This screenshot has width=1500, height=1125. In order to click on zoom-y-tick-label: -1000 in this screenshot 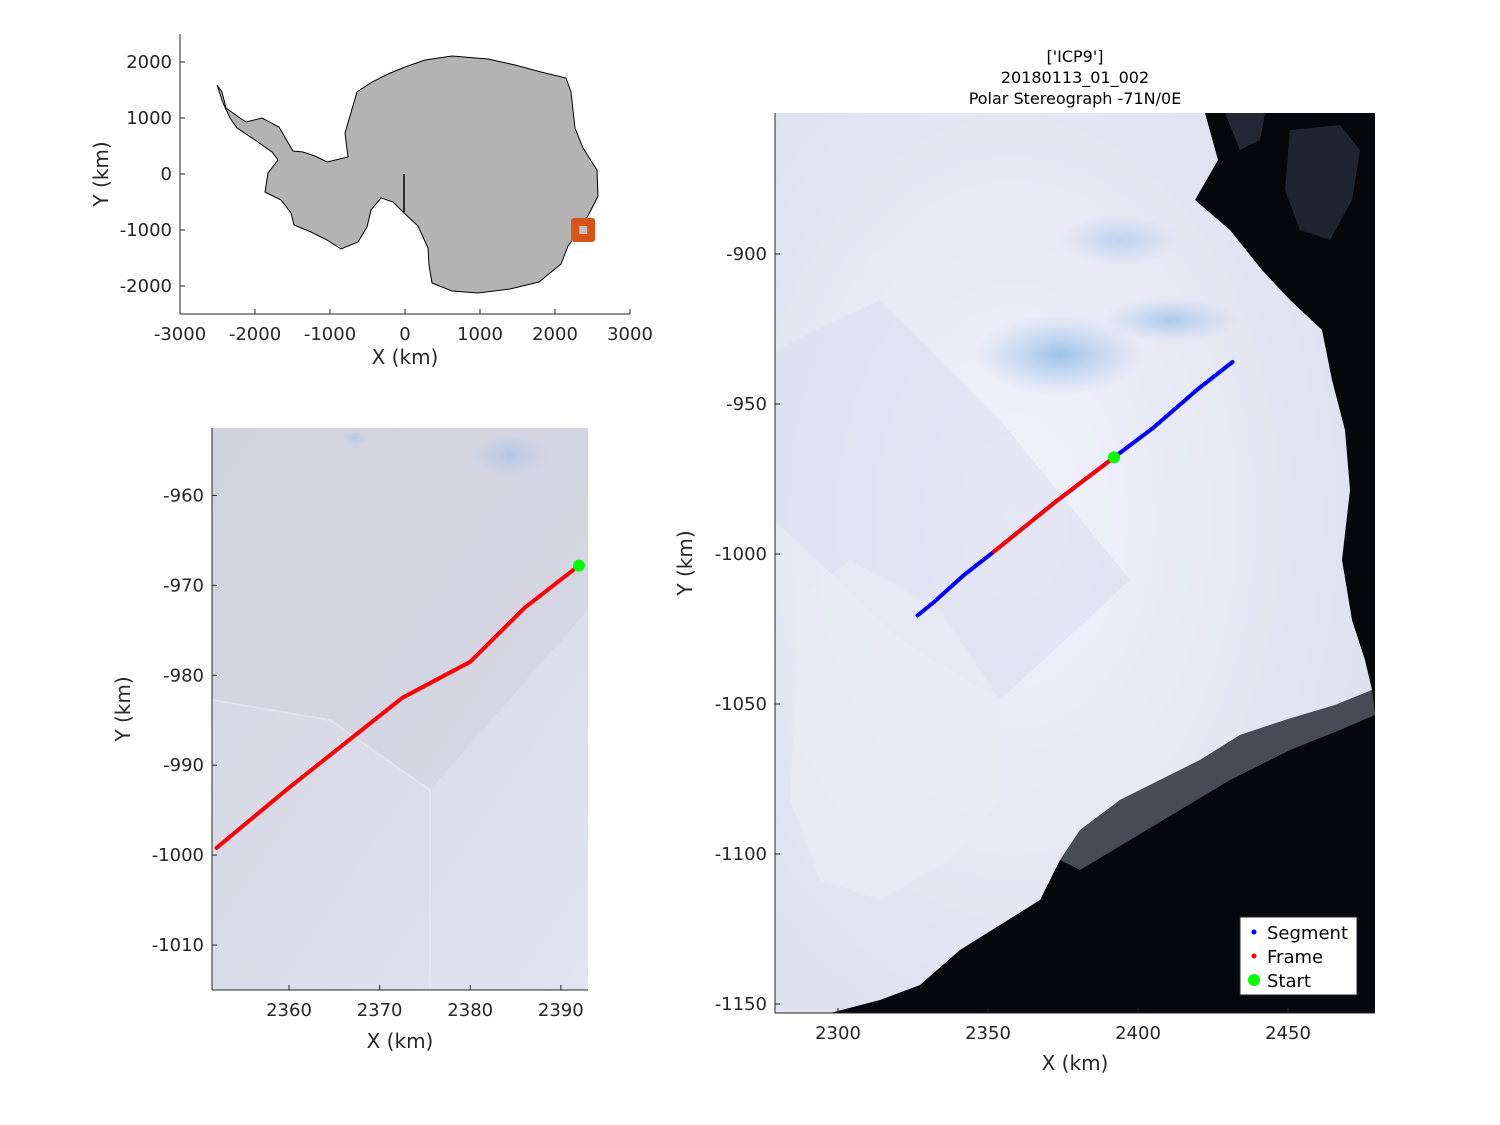, I will do `click(178, 855)`.